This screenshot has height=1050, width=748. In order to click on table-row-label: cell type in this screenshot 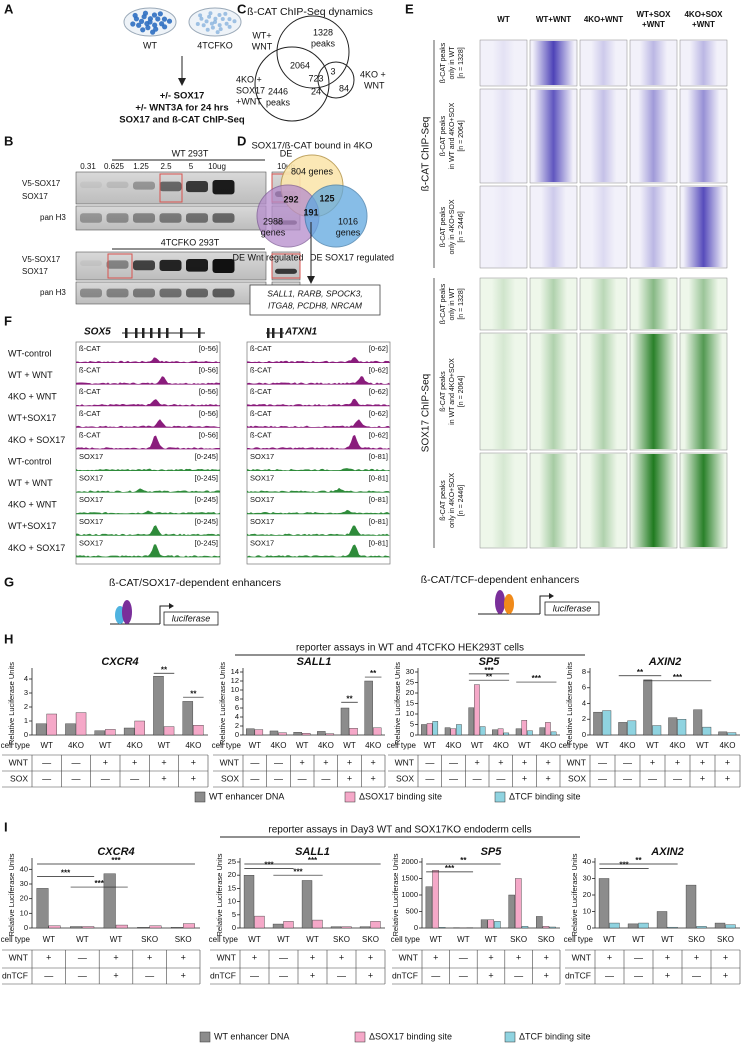, I will do `click(402, 745)`.